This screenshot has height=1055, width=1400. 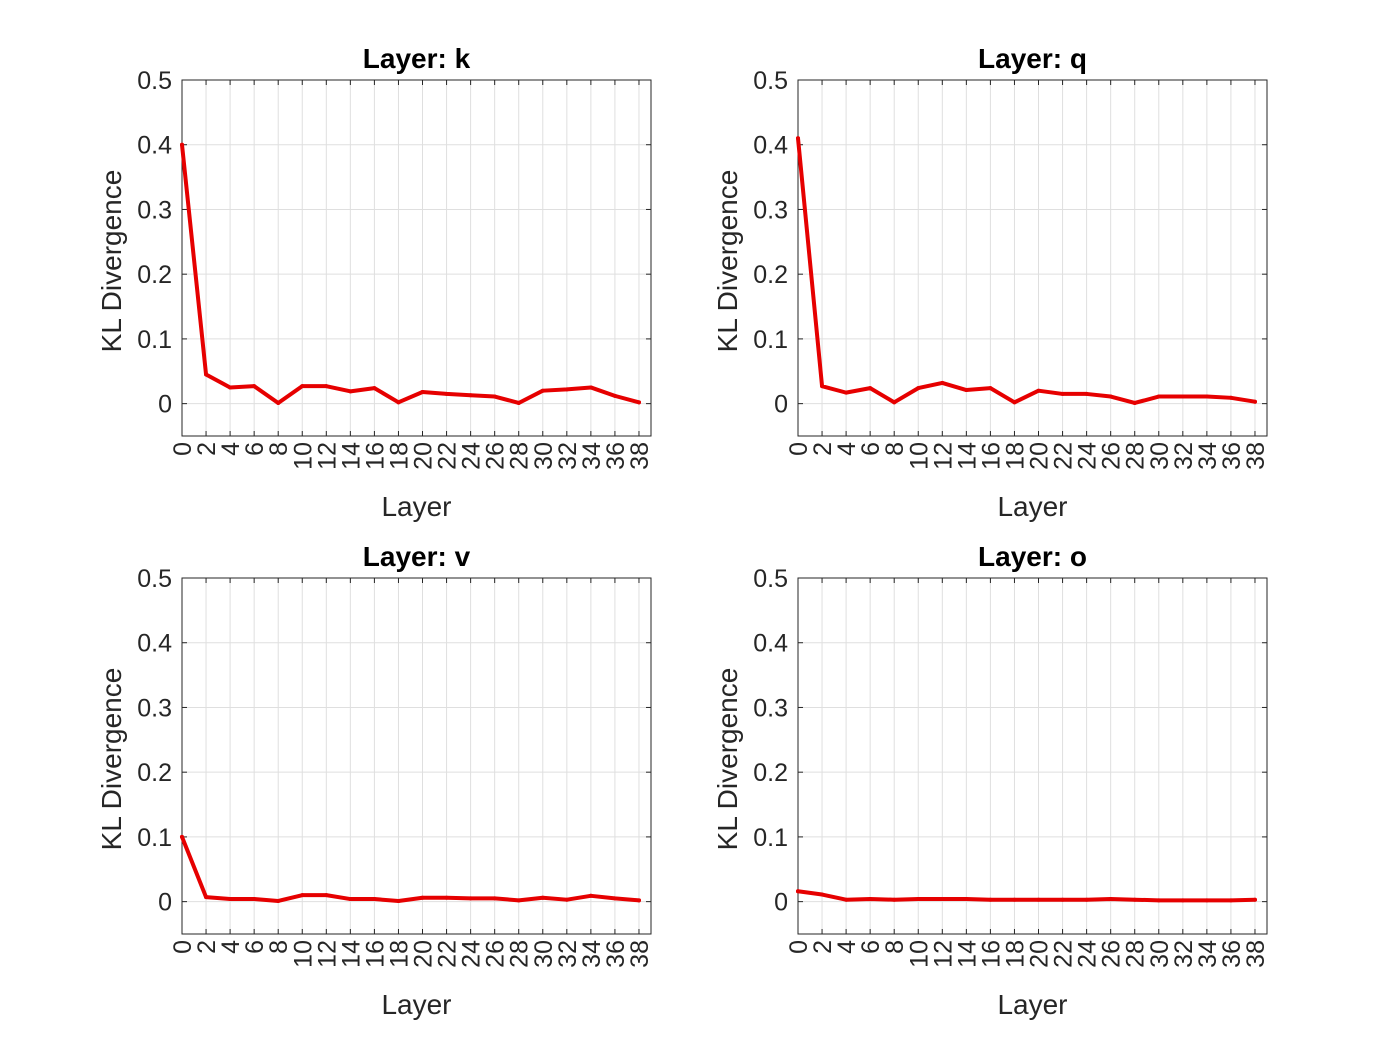 What do you see at coordinates (1032, 556) in the screenshot?
I see `chart-title: Layer: o` at bounding box center [1032, 556].